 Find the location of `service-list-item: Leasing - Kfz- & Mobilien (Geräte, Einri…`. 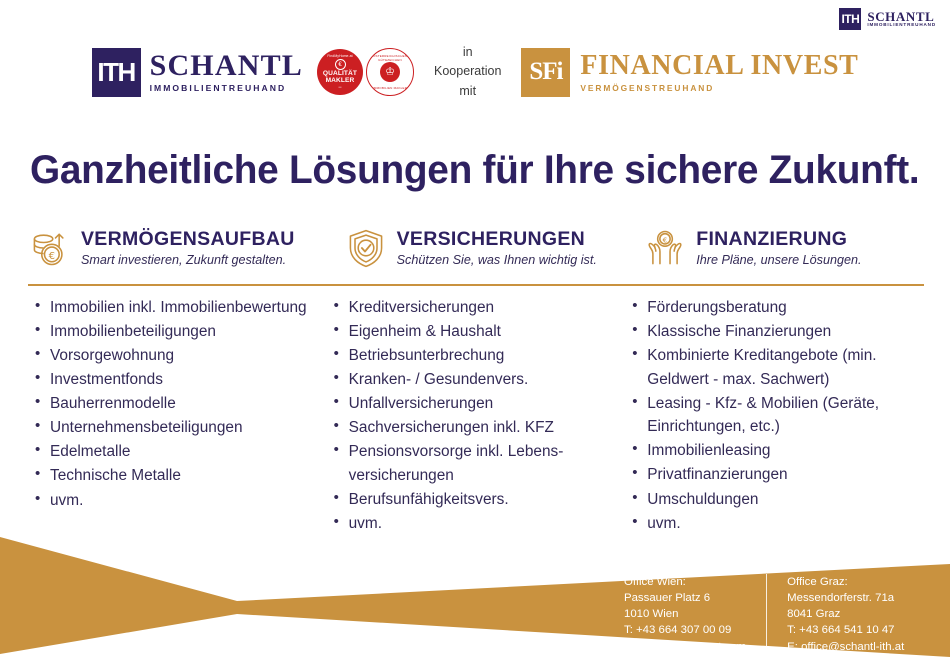

service-list-item: Leasing - Kfz- & Mobilien (Geräte, Einri… is located at coordinates (774, 415).